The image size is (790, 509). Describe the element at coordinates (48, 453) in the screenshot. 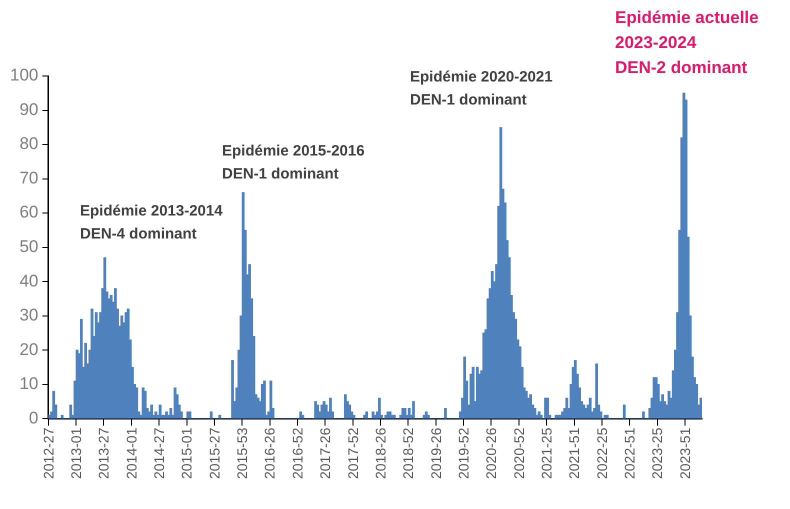

I see `x-tick-label: 2012-27` at that location.